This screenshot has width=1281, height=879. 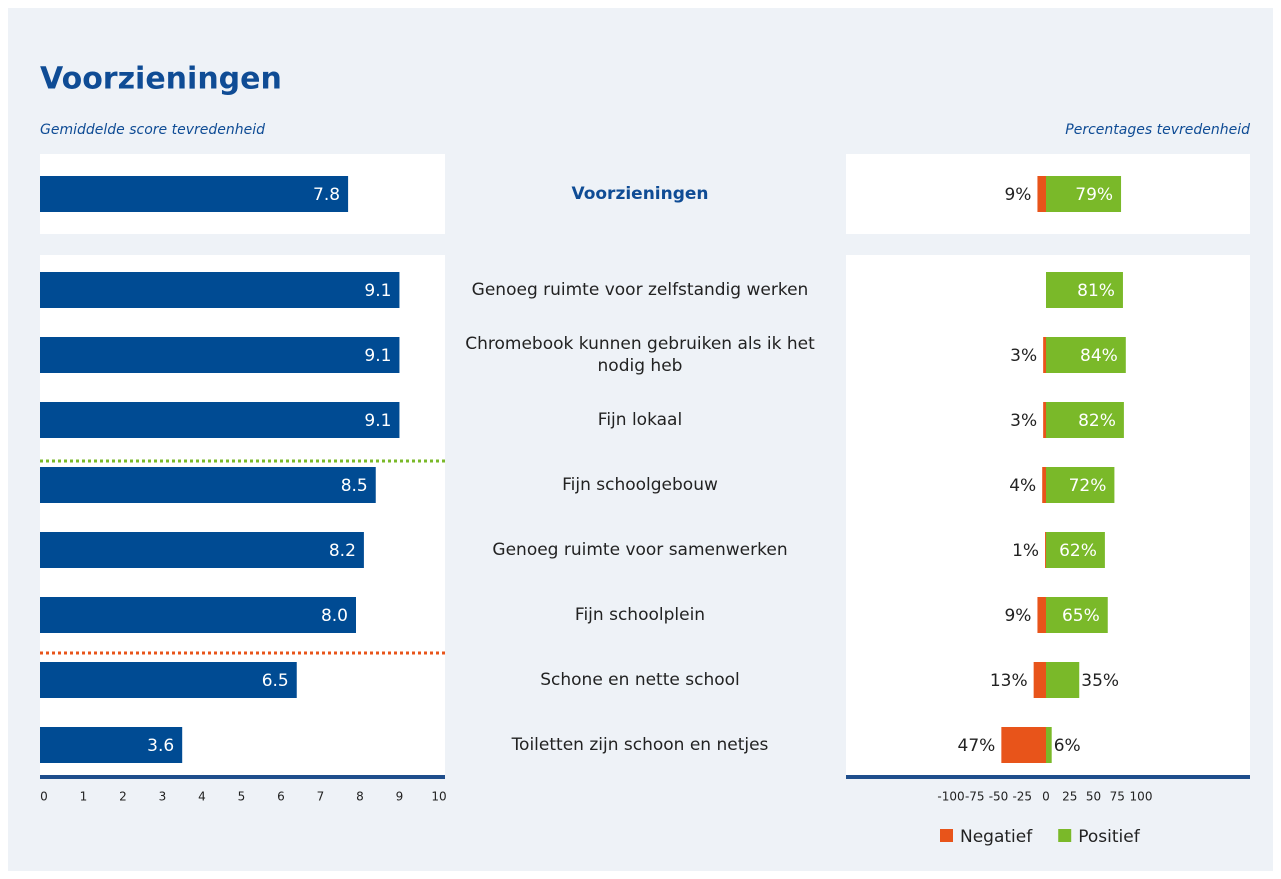 What do you see at coordinates (996, 837) in the screenshot?
I see `legend-label: Negatief` at bounding box center [996, 837].